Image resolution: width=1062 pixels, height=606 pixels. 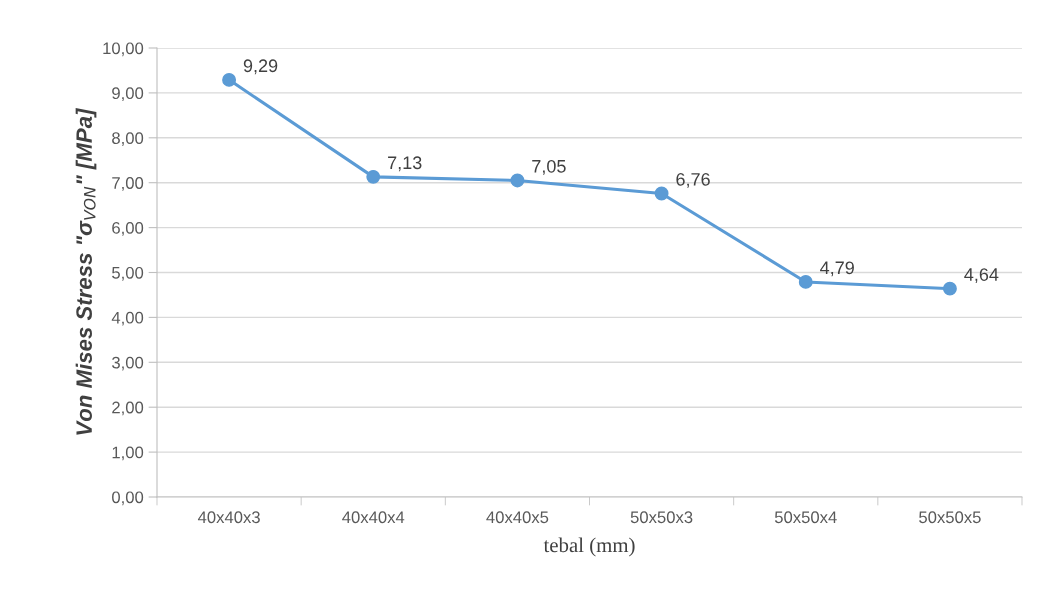 What do you see at coordinates (661, 517) in the screenshot?
I see `x-tick-label: 50x50x3` at bounding box center [661, 517].